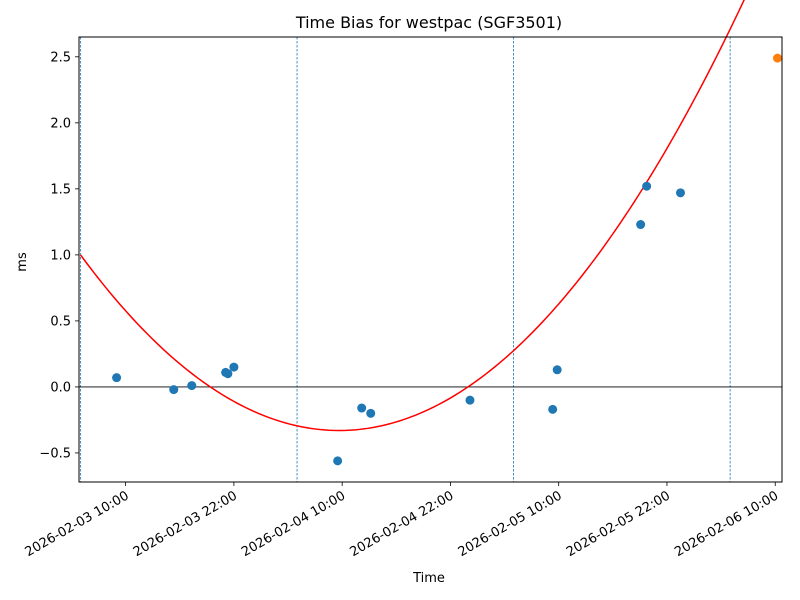 This screenshot has height=600, width=800. What do you see at coordinates (185, 524) in the screenshot?
I see `x-tick-label: 2026-02-03 22:00` at bounding box center [185, 524].